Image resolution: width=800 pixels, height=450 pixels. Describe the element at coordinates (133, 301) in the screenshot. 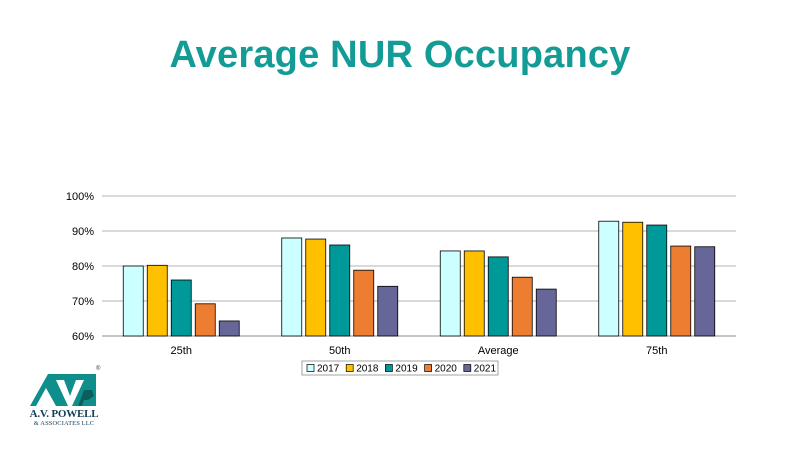

I see `bar-25th-2017` at that location.